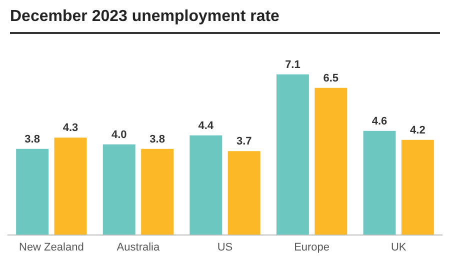 The width and height of the screenshot is (450, 266). Describe the element at coordinates (51, 247) in the screenshot. I see `x-tick-label: New Zealand` at that location.